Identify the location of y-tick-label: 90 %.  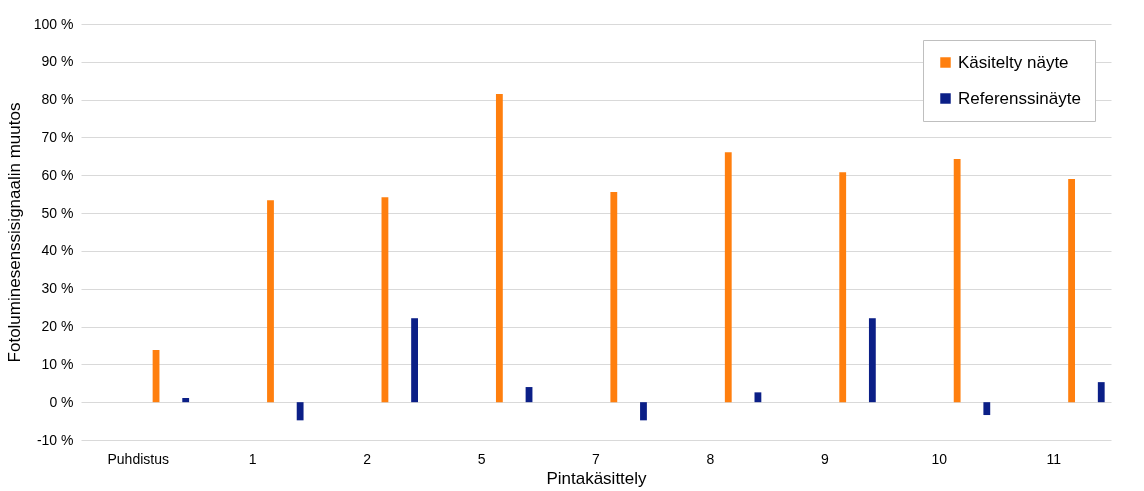
(57, 61).